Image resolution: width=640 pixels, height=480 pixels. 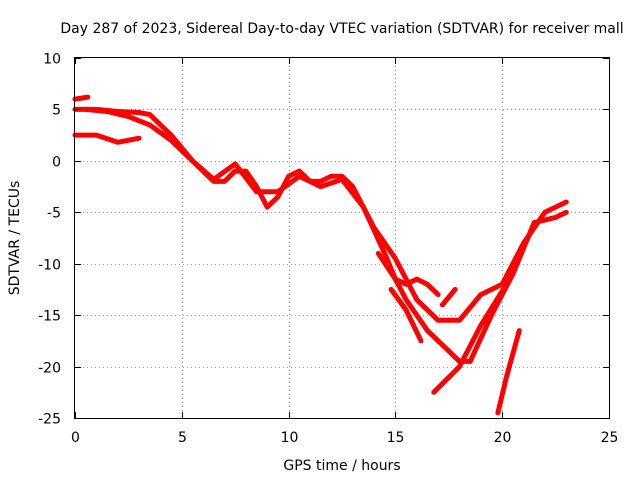 What do you see at coordinates (396, 438) in the screenshot?
I see `x-tick-label: 15` at bounding box center [396, 438].